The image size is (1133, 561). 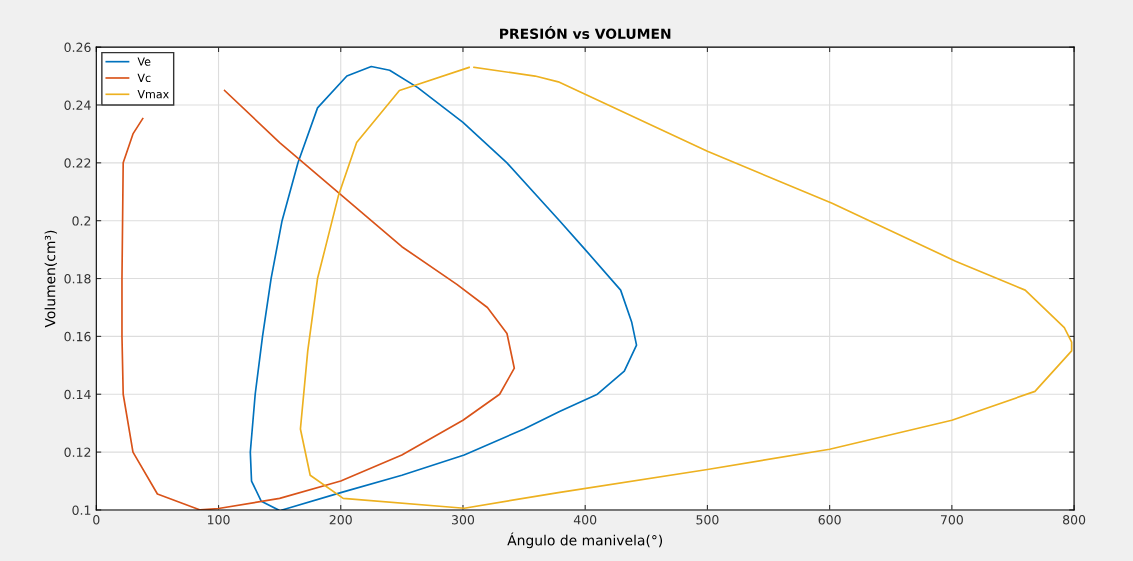 I want to click on y-tick-label: 0.24, so click(x=77, y=105).